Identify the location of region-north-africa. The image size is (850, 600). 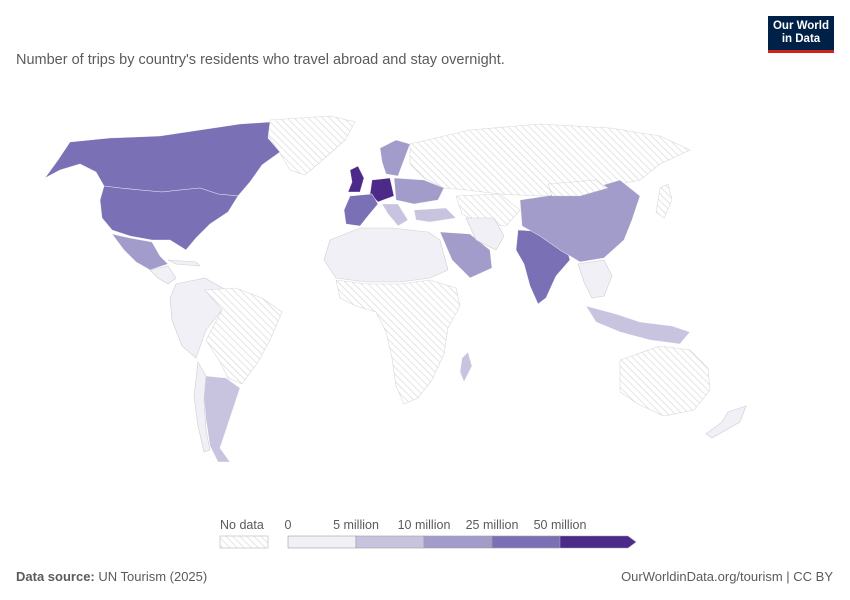
(386, 255).